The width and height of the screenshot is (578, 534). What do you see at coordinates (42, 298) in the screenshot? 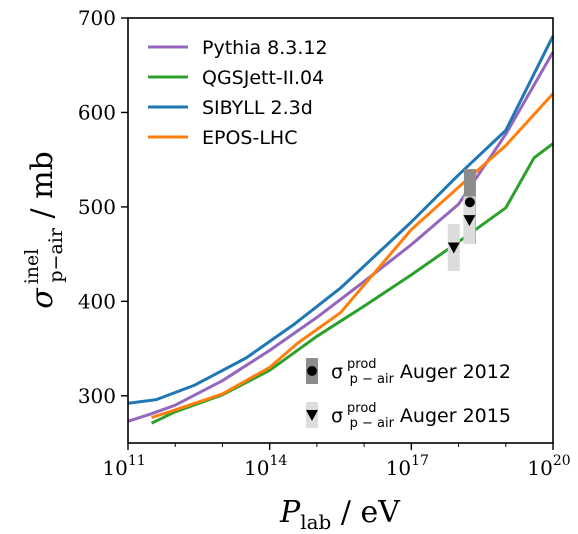
I see `y-axis-label-main: σ` at bounding box center [42, 298].